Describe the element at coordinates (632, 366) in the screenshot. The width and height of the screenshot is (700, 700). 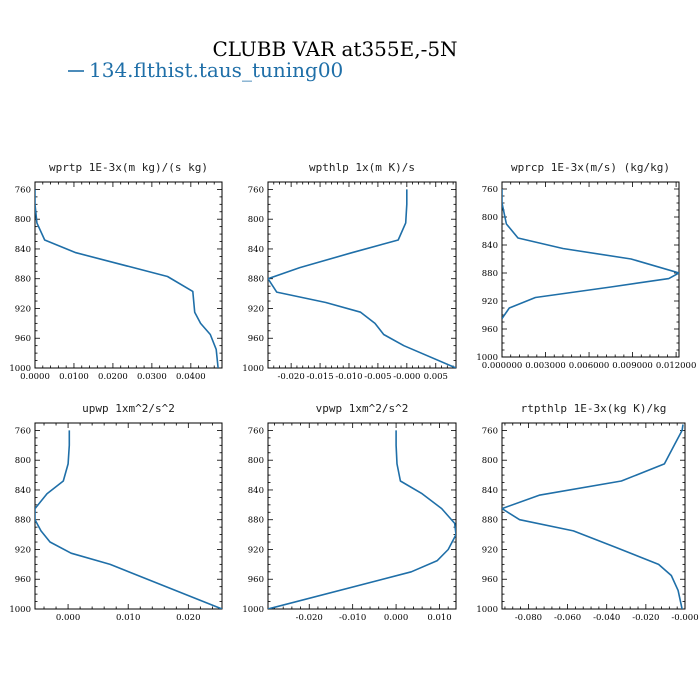
I see `x-tick-label: 0.009000` at that location.